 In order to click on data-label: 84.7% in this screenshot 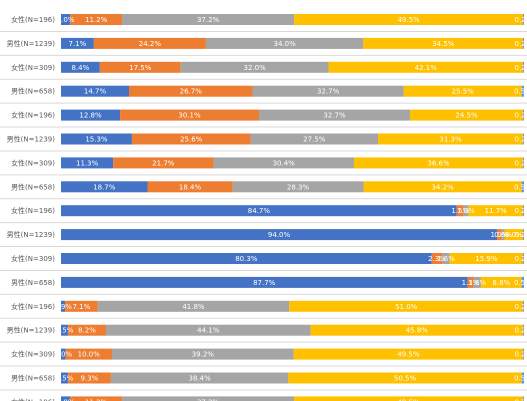, I will do `click(259, 211)`.